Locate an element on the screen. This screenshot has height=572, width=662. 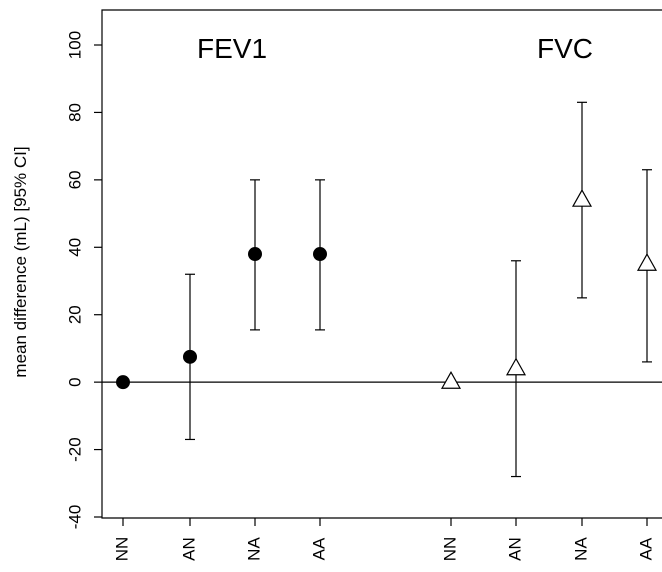
y-tick-label: 20 is located at coordinates (74, 314).